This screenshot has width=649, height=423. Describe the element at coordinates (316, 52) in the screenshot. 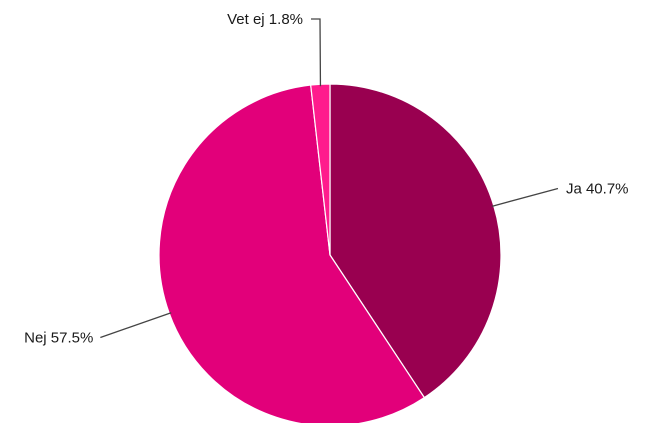

I see `leader-line-vet-ej` at that location.